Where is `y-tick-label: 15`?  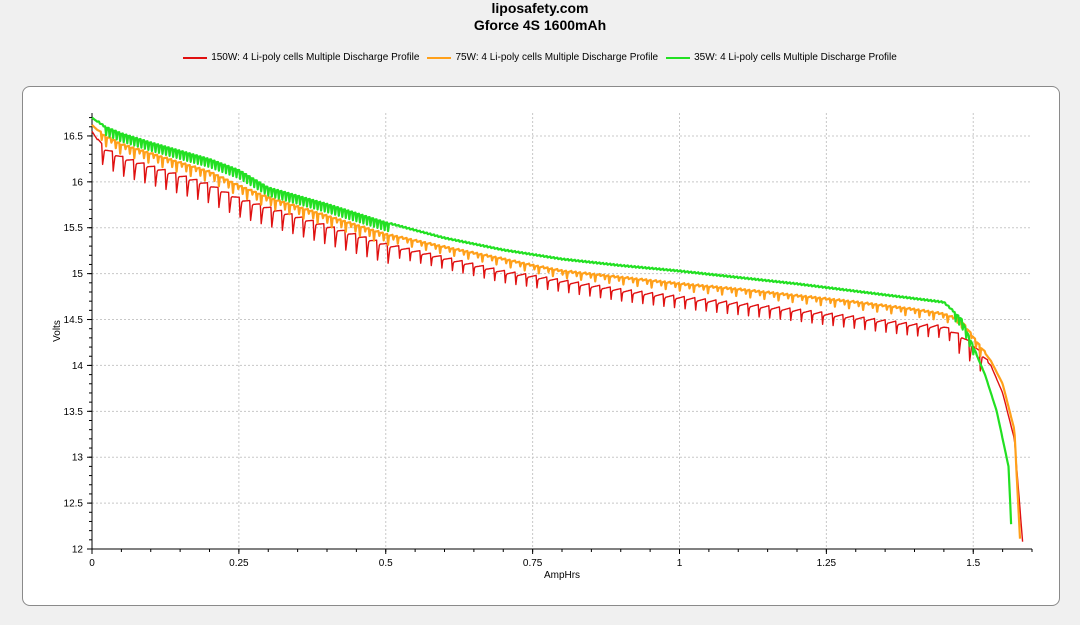 y-tick-label: 15 is located at coordinates (78, 274).